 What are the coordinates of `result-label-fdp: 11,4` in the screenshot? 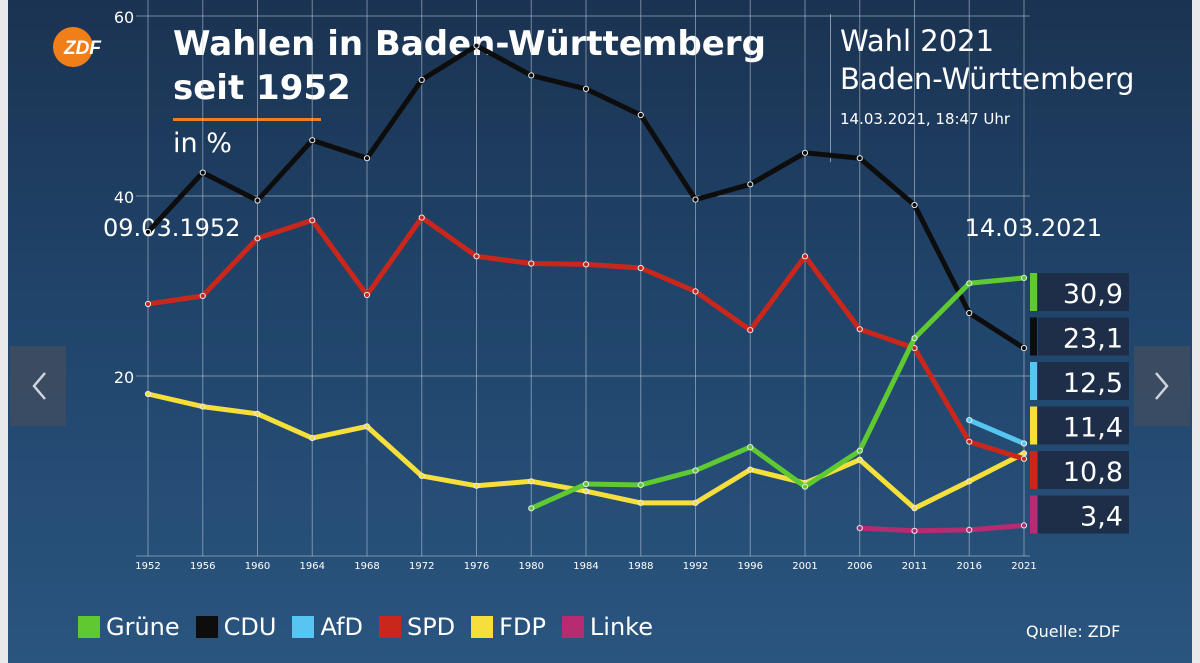 It's located at (1079, 425).